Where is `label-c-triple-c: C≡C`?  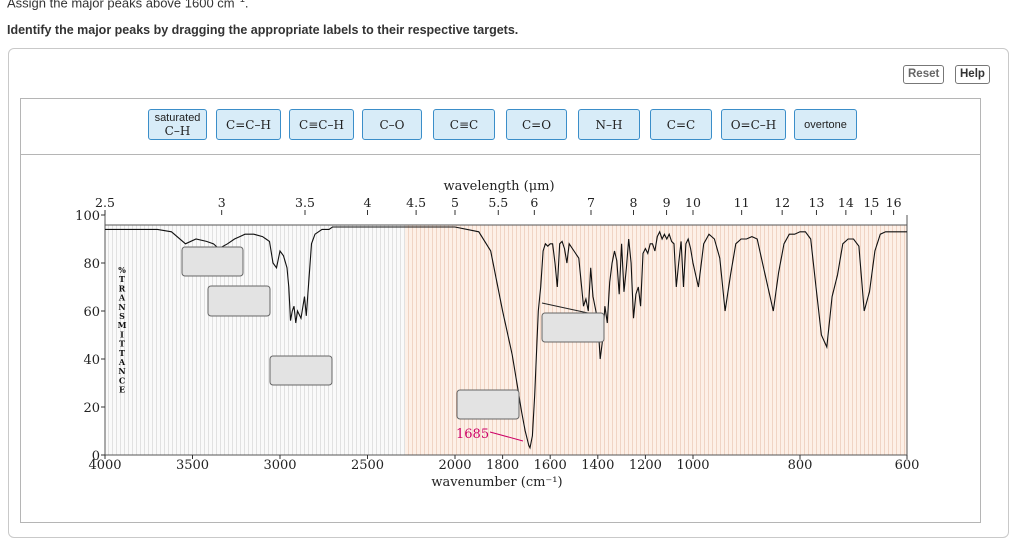 label-c-triple-c: C≡C is located at coordinates (464, 124).